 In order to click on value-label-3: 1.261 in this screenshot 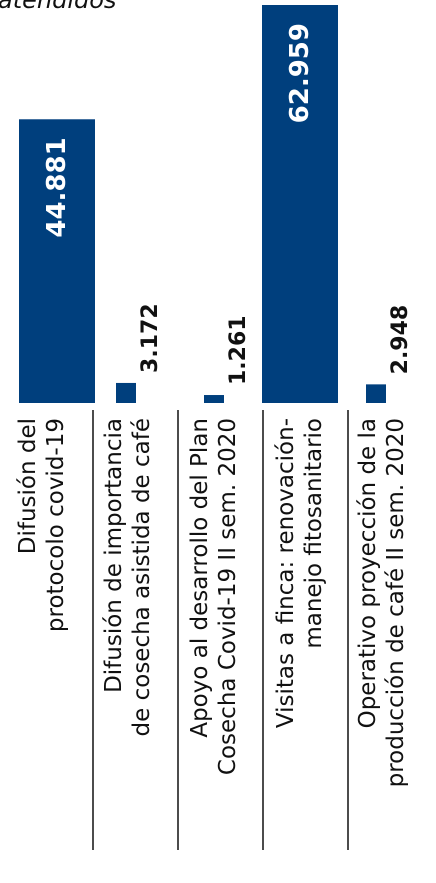, I will do `click(238, 350)`.